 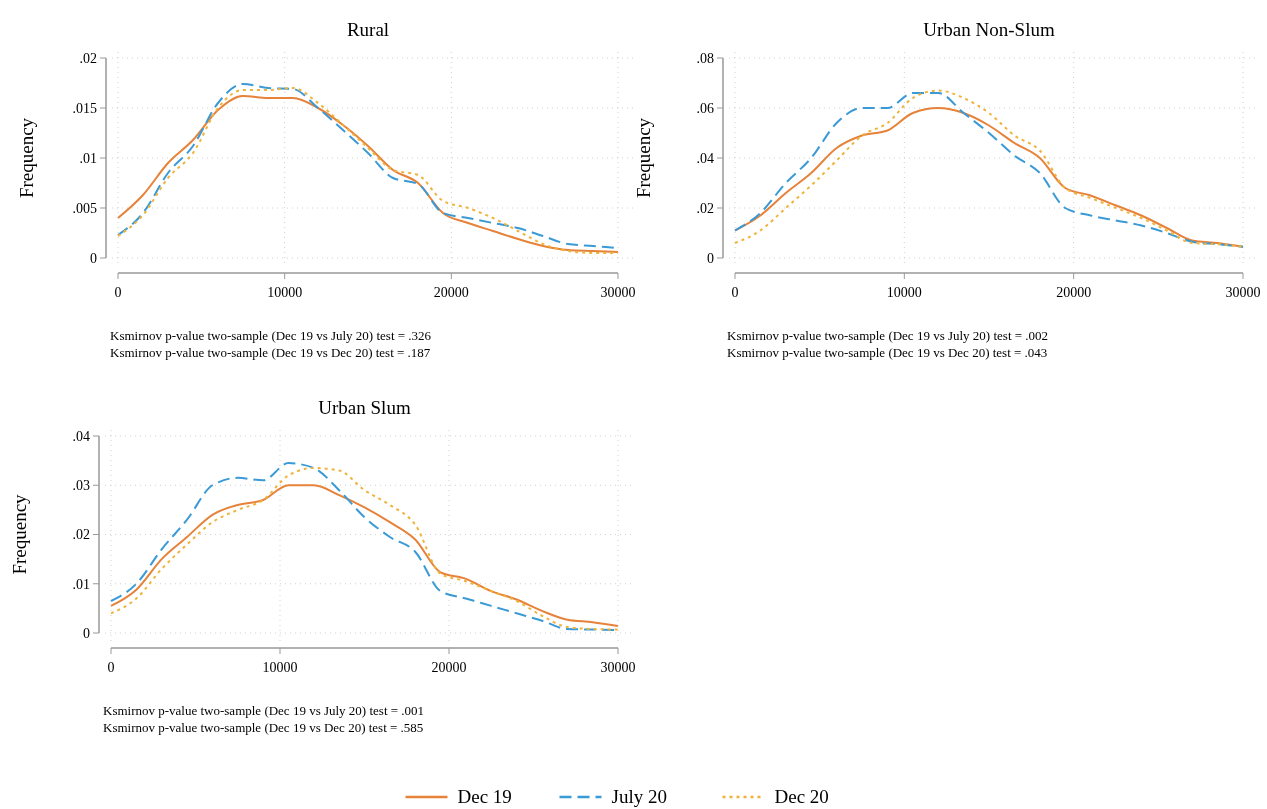 What do you see at coordinates (639, 796) in the screenshot?
I see `legend-label: July 20` at bounding box center [639, 796].